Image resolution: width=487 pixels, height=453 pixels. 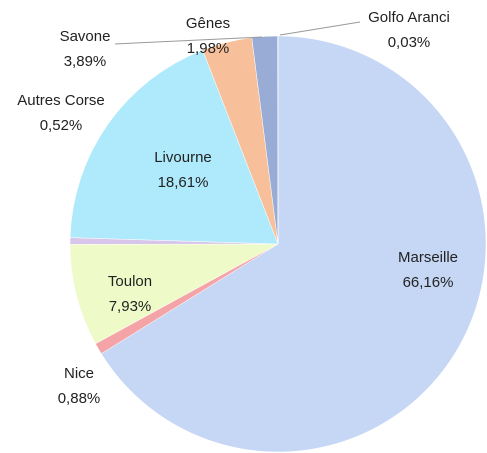 What do you see at coordinates (183, 157) in the screenshot?
I see `slice-label: Livourne` at bounding box center [183, 157].